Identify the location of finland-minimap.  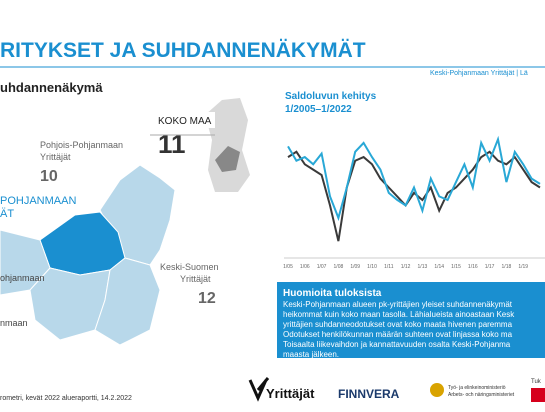
(227, 145).